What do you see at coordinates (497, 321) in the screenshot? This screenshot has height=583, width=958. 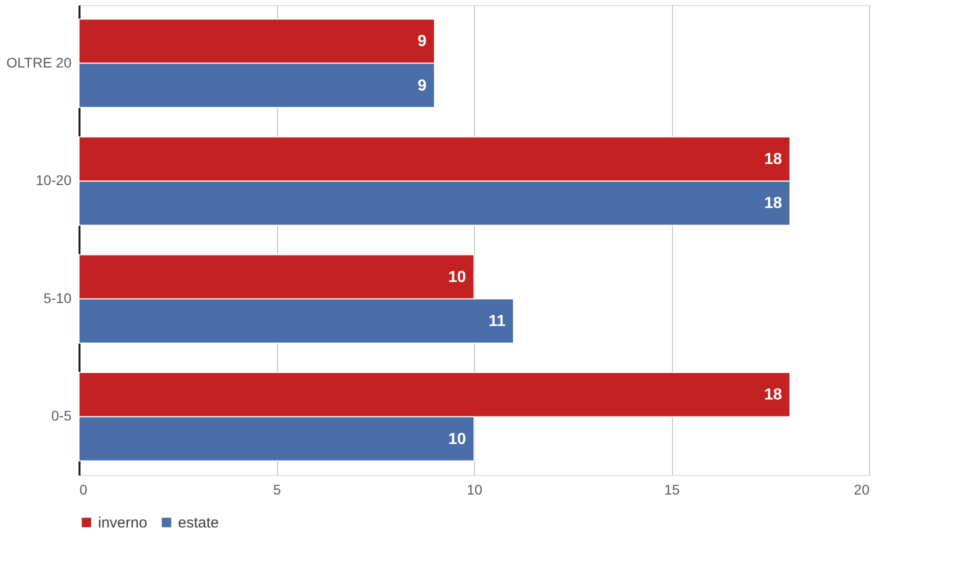 I see `data-label: 11` at bounding box center [497, 321].